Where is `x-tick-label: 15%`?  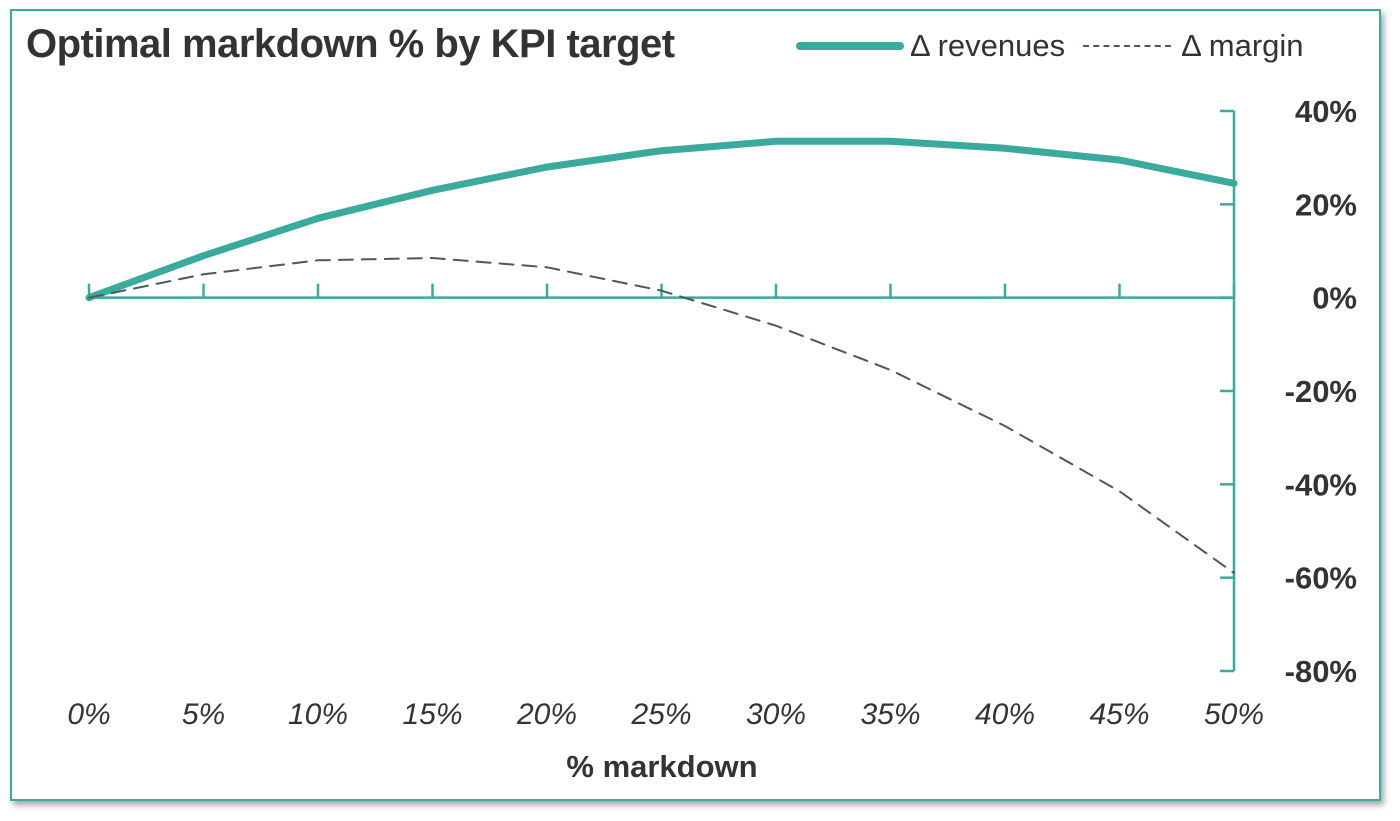
x-tick-label: 15% is located at coordinates (432, 714).